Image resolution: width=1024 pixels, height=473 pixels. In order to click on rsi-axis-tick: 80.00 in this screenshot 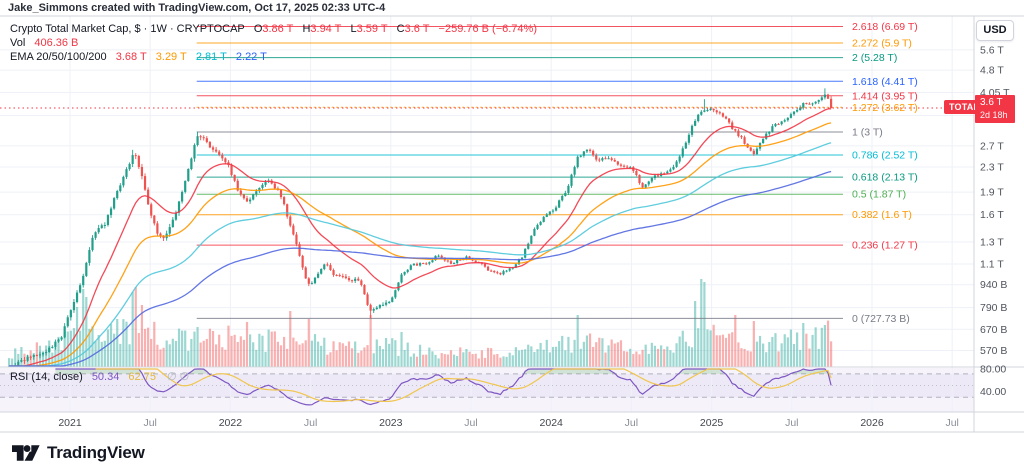, I will do `click(993, 370)`.